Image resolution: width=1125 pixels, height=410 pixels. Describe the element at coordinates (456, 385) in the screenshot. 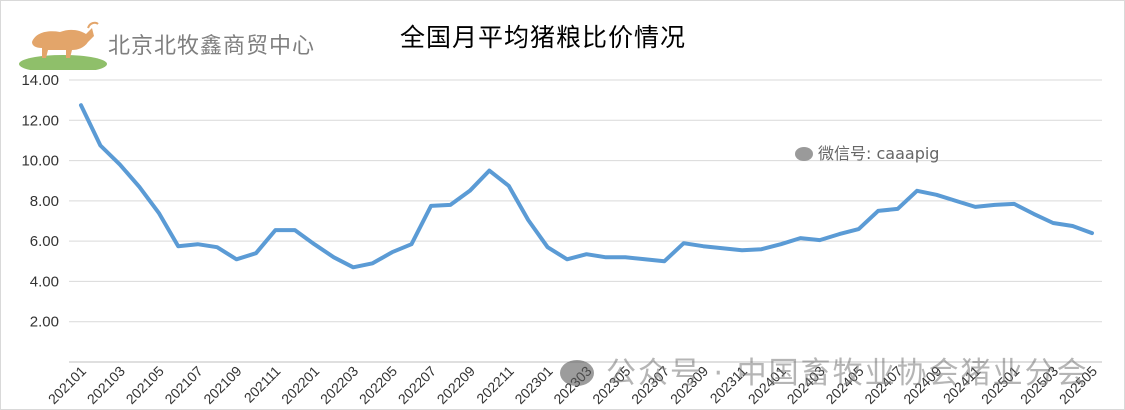

I see `x-tick-label: 202209` at that location.